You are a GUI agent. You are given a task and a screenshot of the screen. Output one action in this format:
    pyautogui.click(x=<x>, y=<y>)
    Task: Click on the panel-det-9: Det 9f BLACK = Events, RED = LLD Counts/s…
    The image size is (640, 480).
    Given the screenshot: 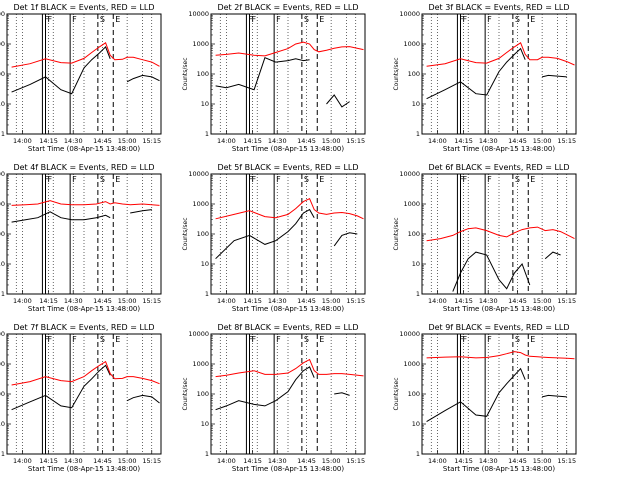 What is the action you would take?
    pyautogui.click(x=485, y=398)
    